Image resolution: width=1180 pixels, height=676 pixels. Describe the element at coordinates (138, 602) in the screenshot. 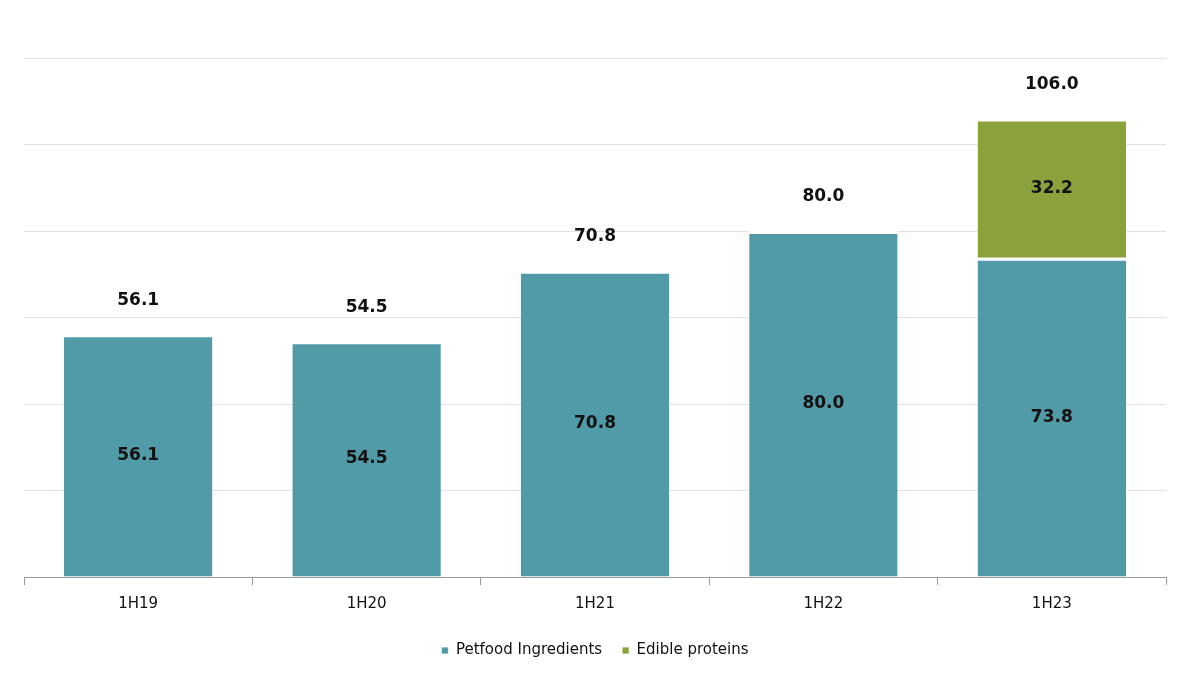

I see `x-tick-label: 1H19` at that location.